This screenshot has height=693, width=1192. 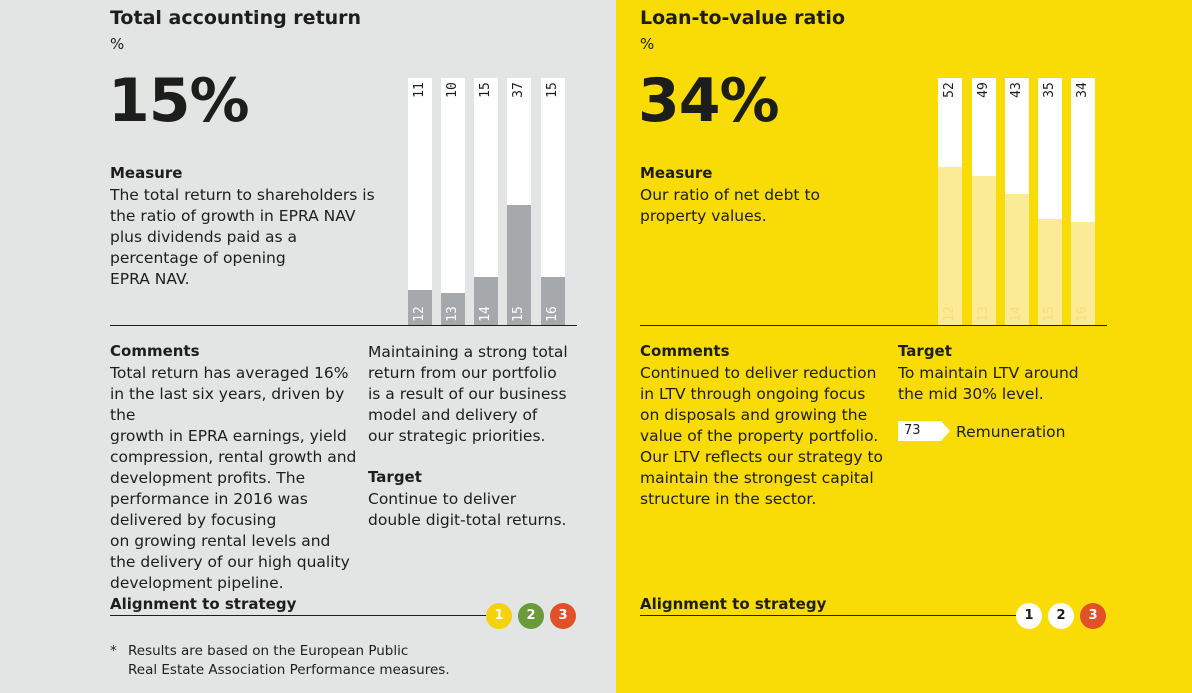 I want to click on ltv-comment-line: Our LTV reflects our strategy to, so click(x=762, y=457).